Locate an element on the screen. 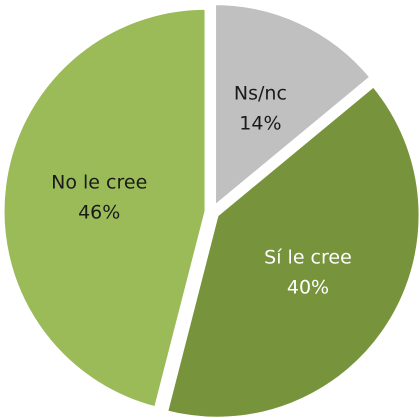 Image resolution: width=420 pixels, height=418 pixels. slice-label: Ns/nc is located at coordinates (260, 94).